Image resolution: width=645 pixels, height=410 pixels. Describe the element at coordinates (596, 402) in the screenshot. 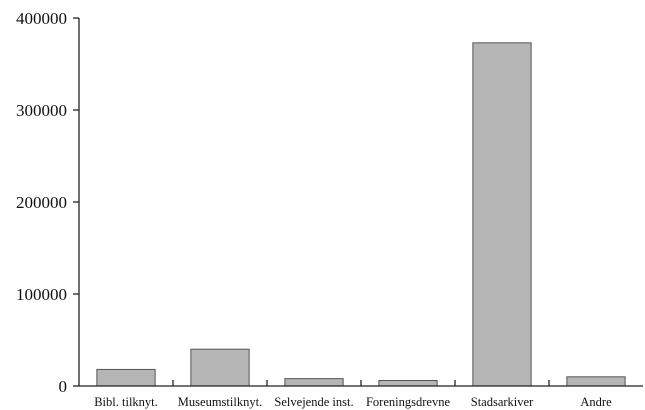

I see `x-category-label: Andre` at that location.